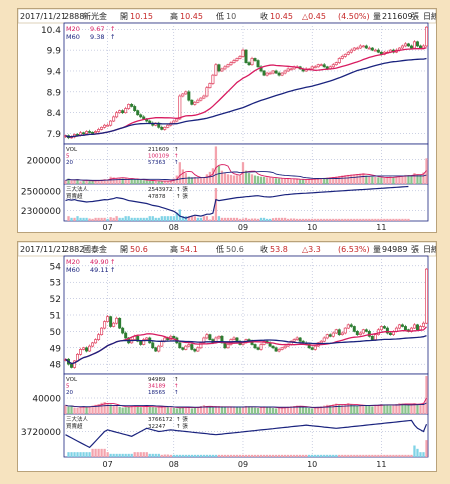 The image size is (450, 484). Describe the element at coordinates (141, 16) in the screenshot. I see `open-value: 10.15` at that location.